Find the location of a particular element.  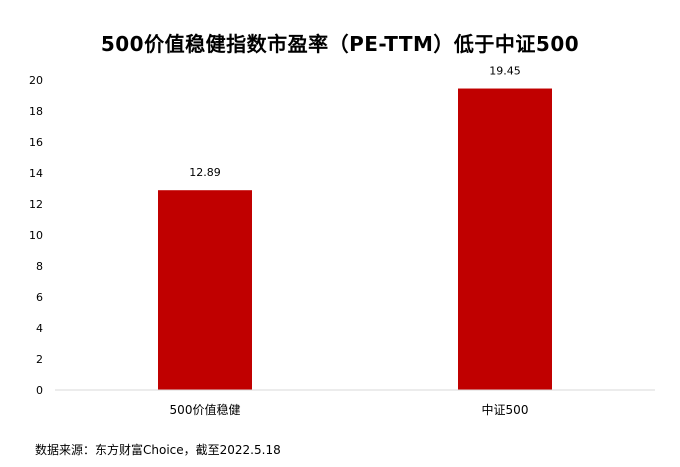

y-tick-label: 4 is located at coordinates (39, 328).